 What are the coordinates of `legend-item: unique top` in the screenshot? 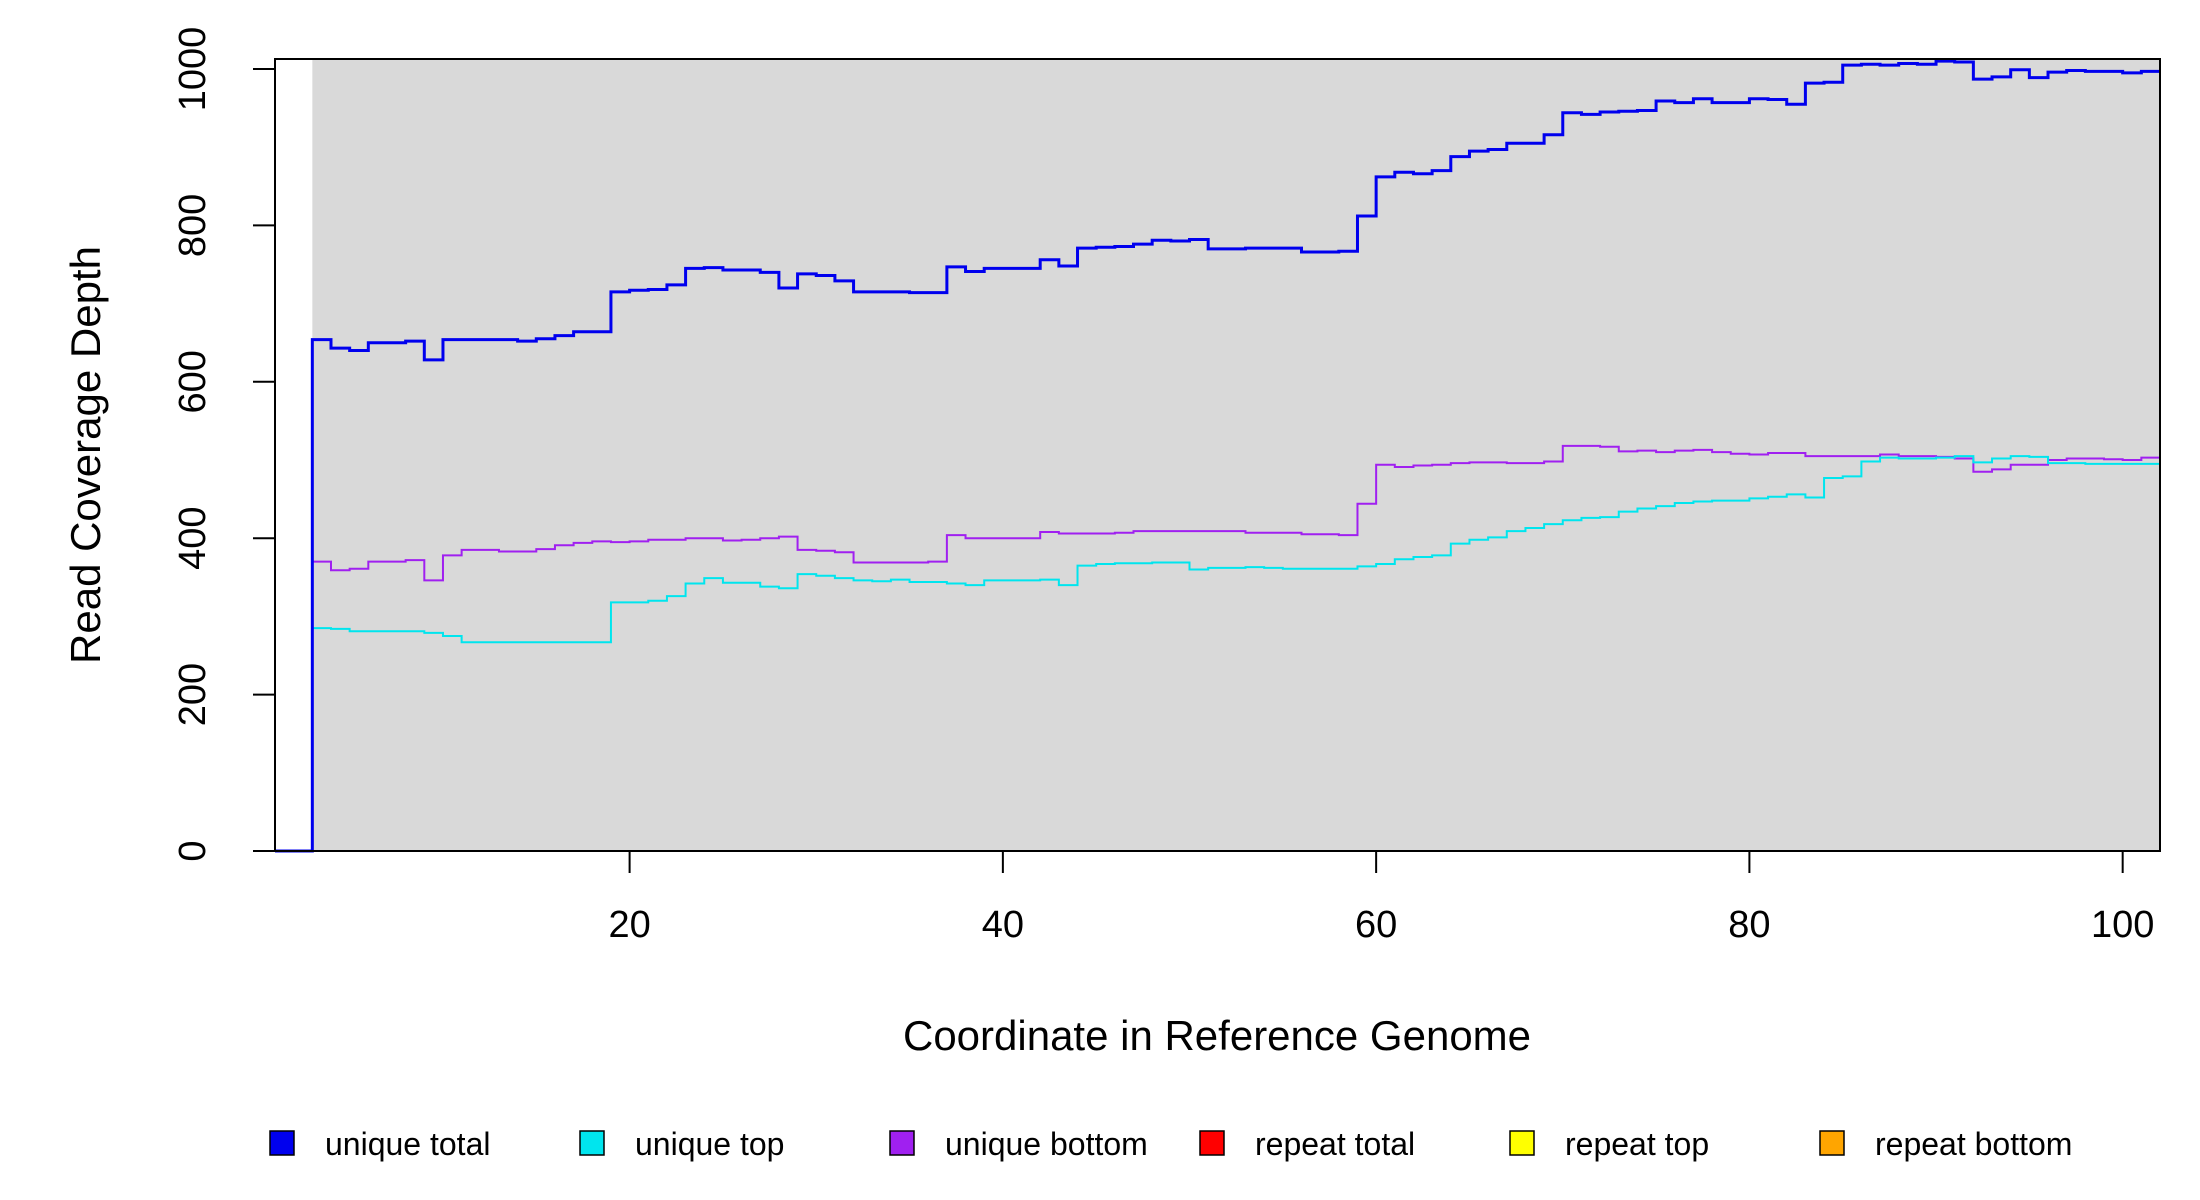 It's located at (681, 1144).